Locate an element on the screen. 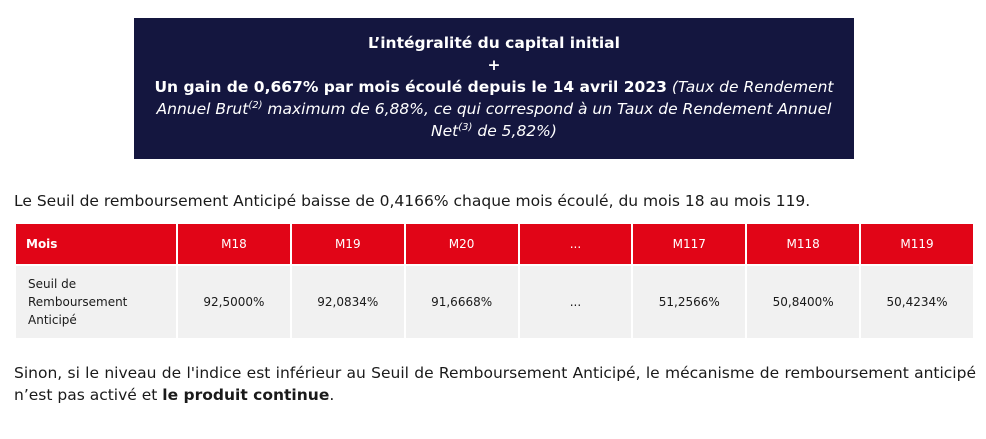 This screenshot has height=439, width=986. header-month: M18 is located at coordinates (234, 244).